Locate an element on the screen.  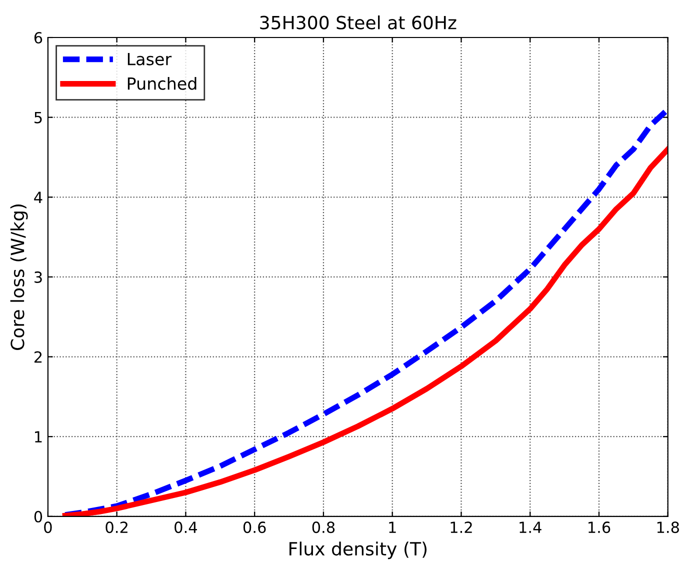
x-tick-label: 1 is located at coordinates (392, 527).